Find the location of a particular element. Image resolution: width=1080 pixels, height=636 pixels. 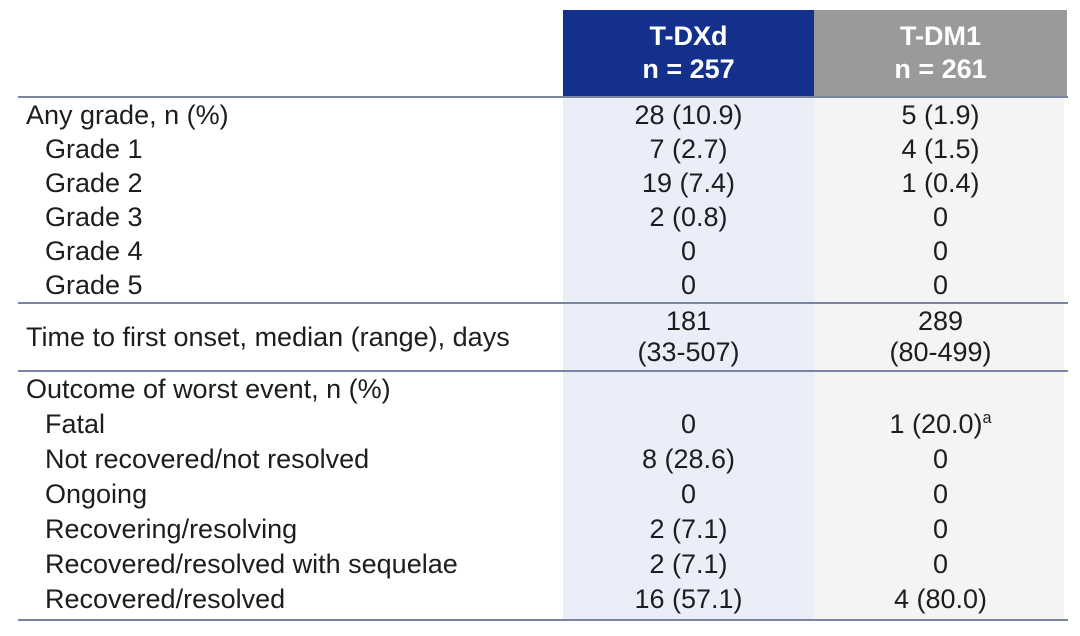

cell-tdm1: 289 (80-499) is located at coordinates (940, 337).